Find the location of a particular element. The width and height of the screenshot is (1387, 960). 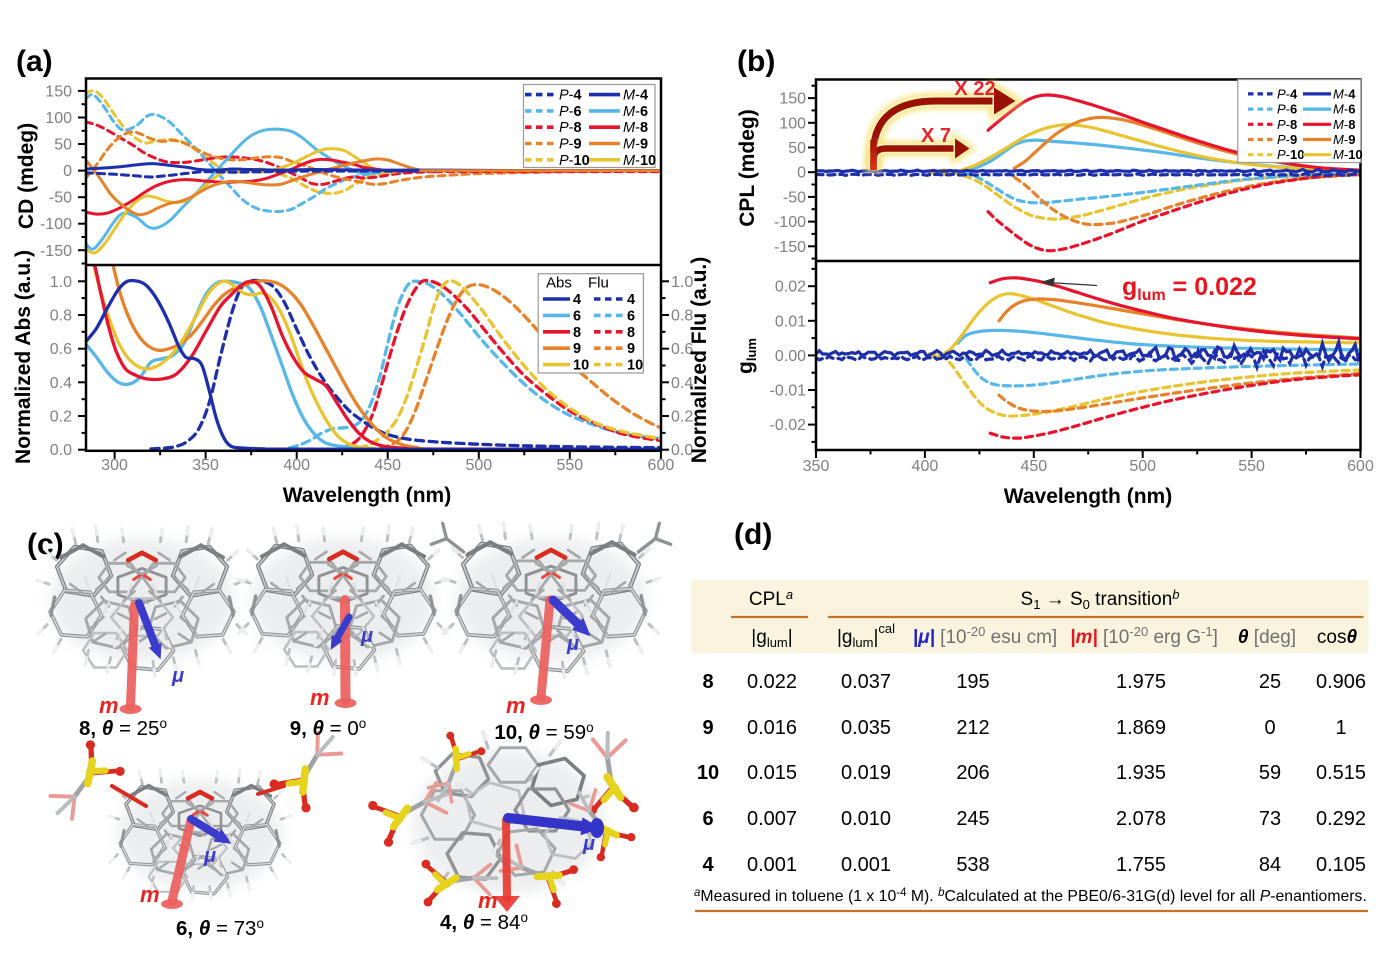

svg-text: (d) is located at coordinates (753, 534).